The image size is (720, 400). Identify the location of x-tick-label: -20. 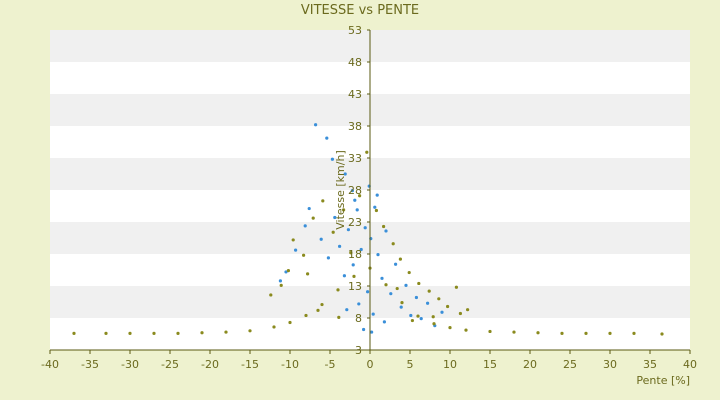
(210, 364).